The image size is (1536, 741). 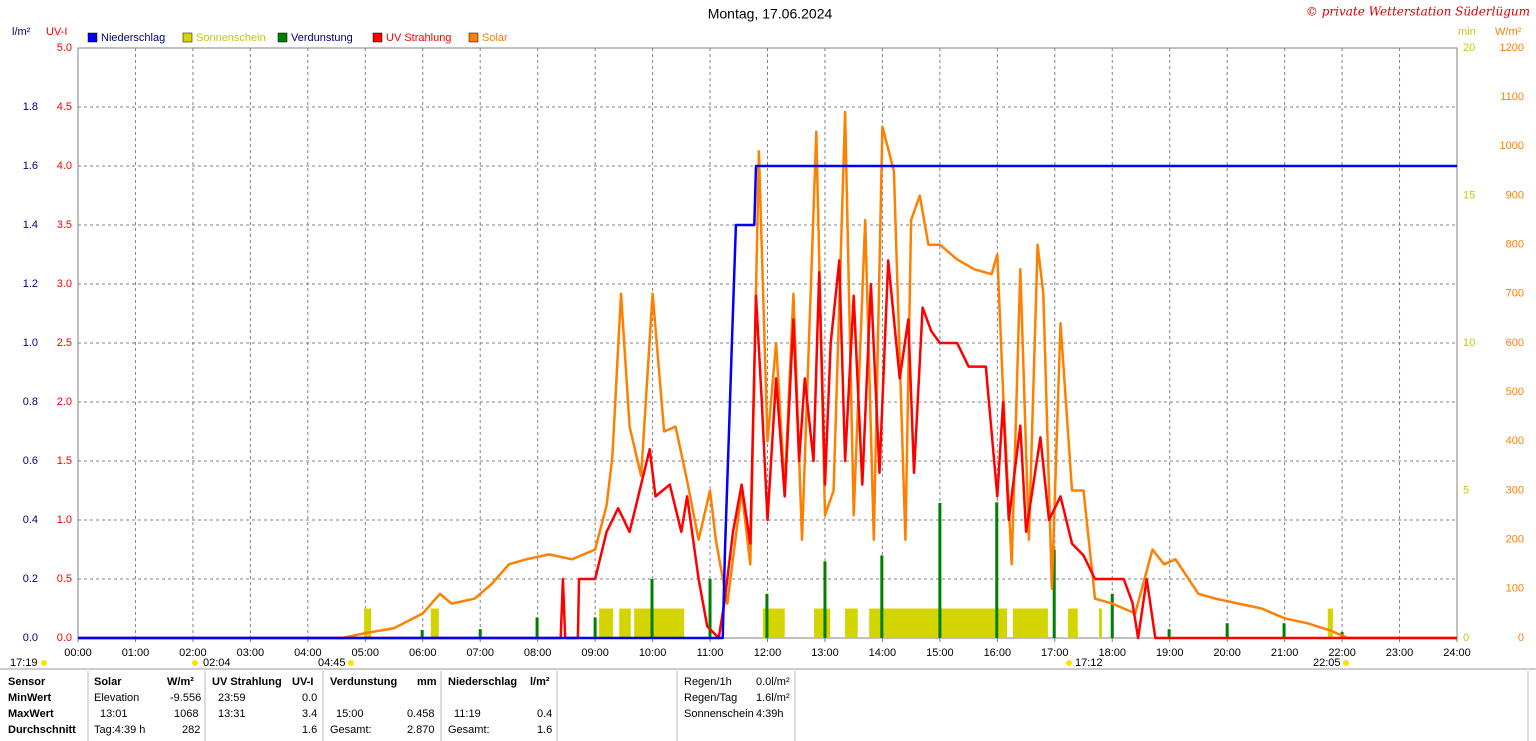 I want to click on table-cell: Tag:4:39 h, so click(x=119, y=730).